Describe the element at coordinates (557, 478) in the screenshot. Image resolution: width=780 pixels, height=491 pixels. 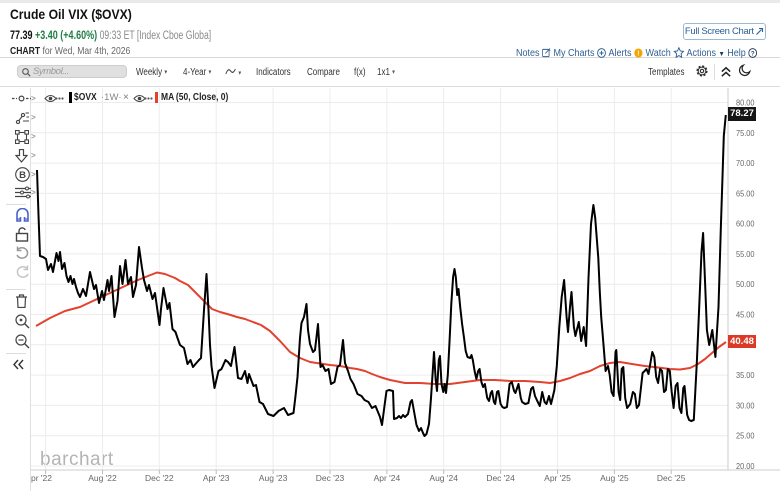
I see `svg-text: Apr '25` at that location.